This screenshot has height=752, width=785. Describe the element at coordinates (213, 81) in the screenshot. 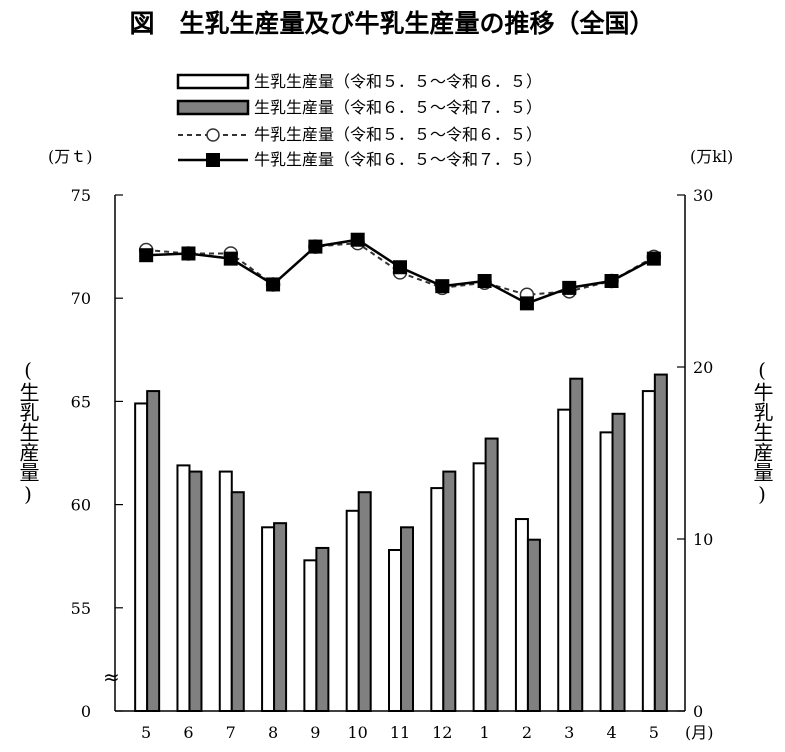

I see `legend-swatch-bar-prev` at that location.